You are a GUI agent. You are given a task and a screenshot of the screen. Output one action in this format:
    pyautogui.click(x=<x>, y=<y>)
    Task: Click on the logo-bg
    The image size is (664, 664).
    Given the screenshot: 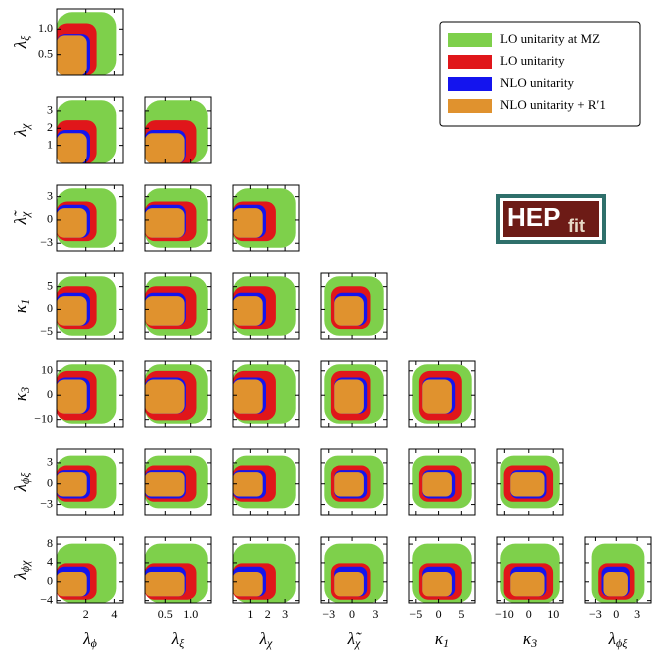 What is the action you would take?
    pyautogui.click(x=551, y=219)
    